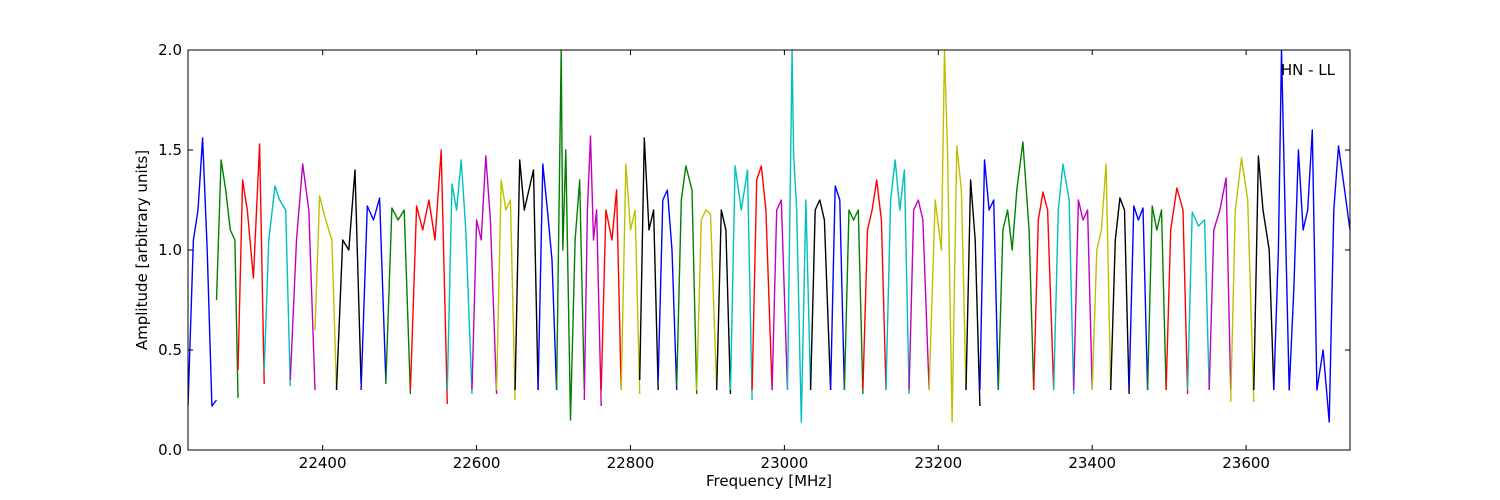  What do you see at coordinates (769, 481) in the screenshot?
I see `x-axis-label: Frequency [MHz]` at bounding box center [769, 481].